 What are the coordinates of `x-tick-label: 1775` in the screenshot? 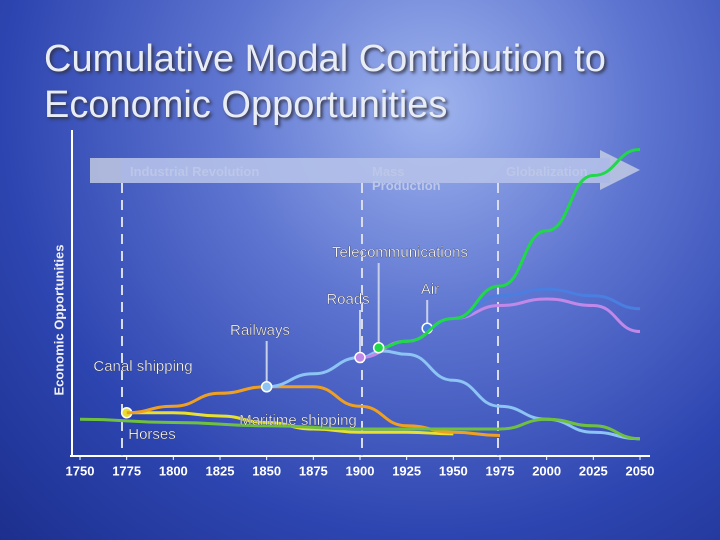 It's located at (126, 470).